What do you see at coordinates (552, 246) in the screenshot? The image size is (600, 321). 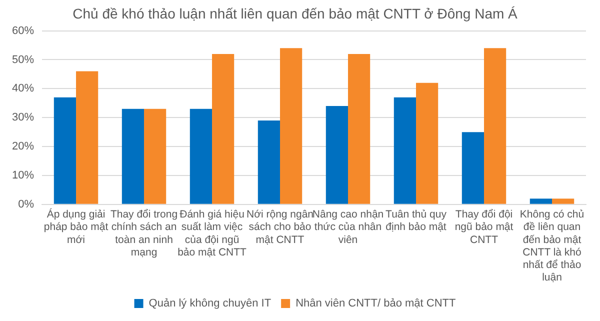 I see `x-tick-label: Không có chủ đề liên quan đến bảo mật CNTT là khó nhất để thảo luận` at bounding box center [552, 246].